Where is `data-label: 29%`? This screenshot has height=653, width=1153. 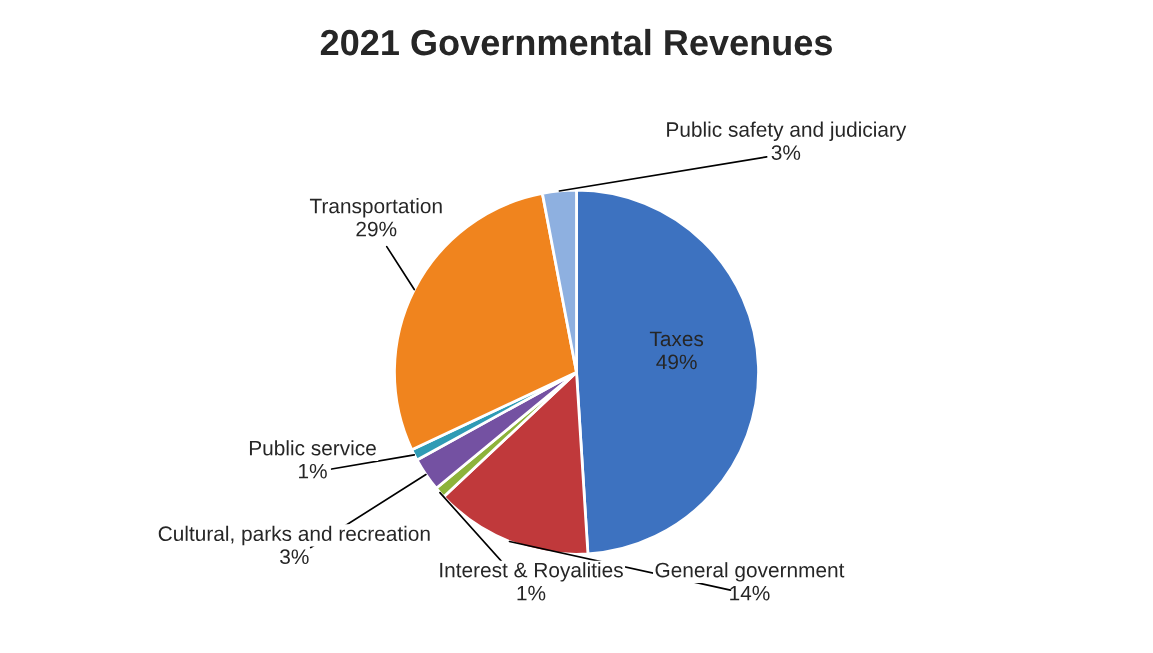
data-label: 29% is located at coordinates (376, 229).